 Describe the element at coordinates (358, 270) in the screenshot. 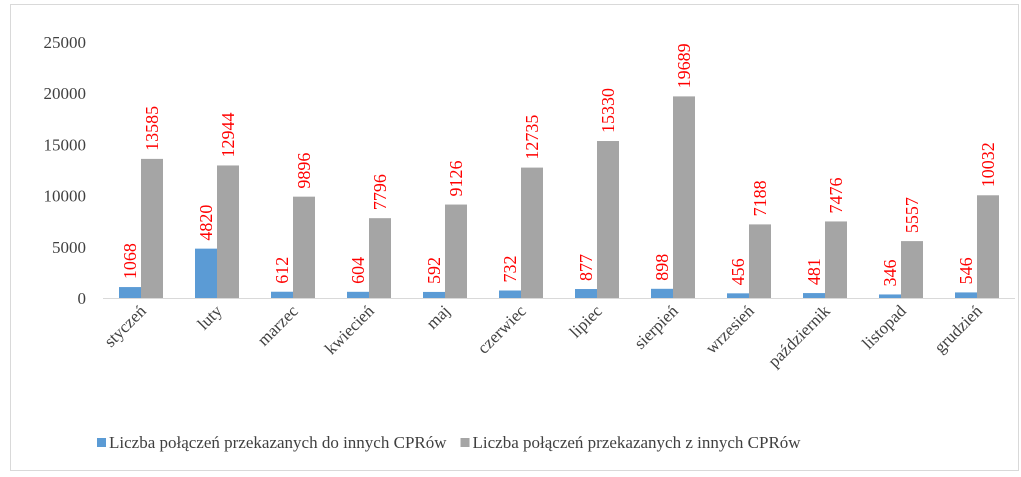

I see `data-label: 604` at that location.